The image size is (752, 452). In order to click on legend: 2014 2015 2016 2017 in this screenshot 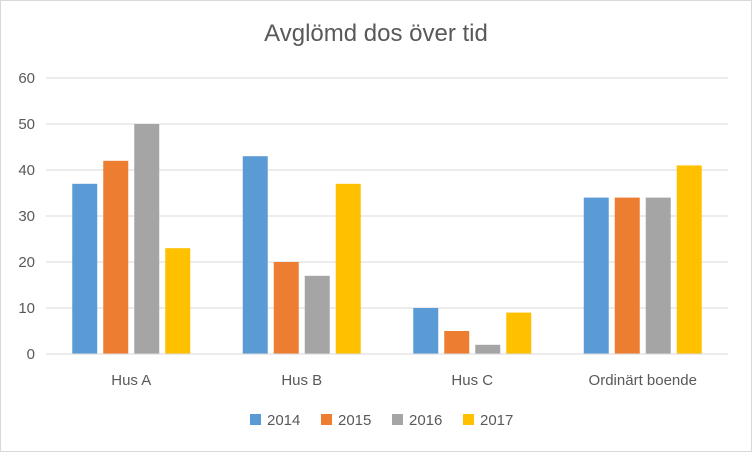, I will do `click(381, 420)`.